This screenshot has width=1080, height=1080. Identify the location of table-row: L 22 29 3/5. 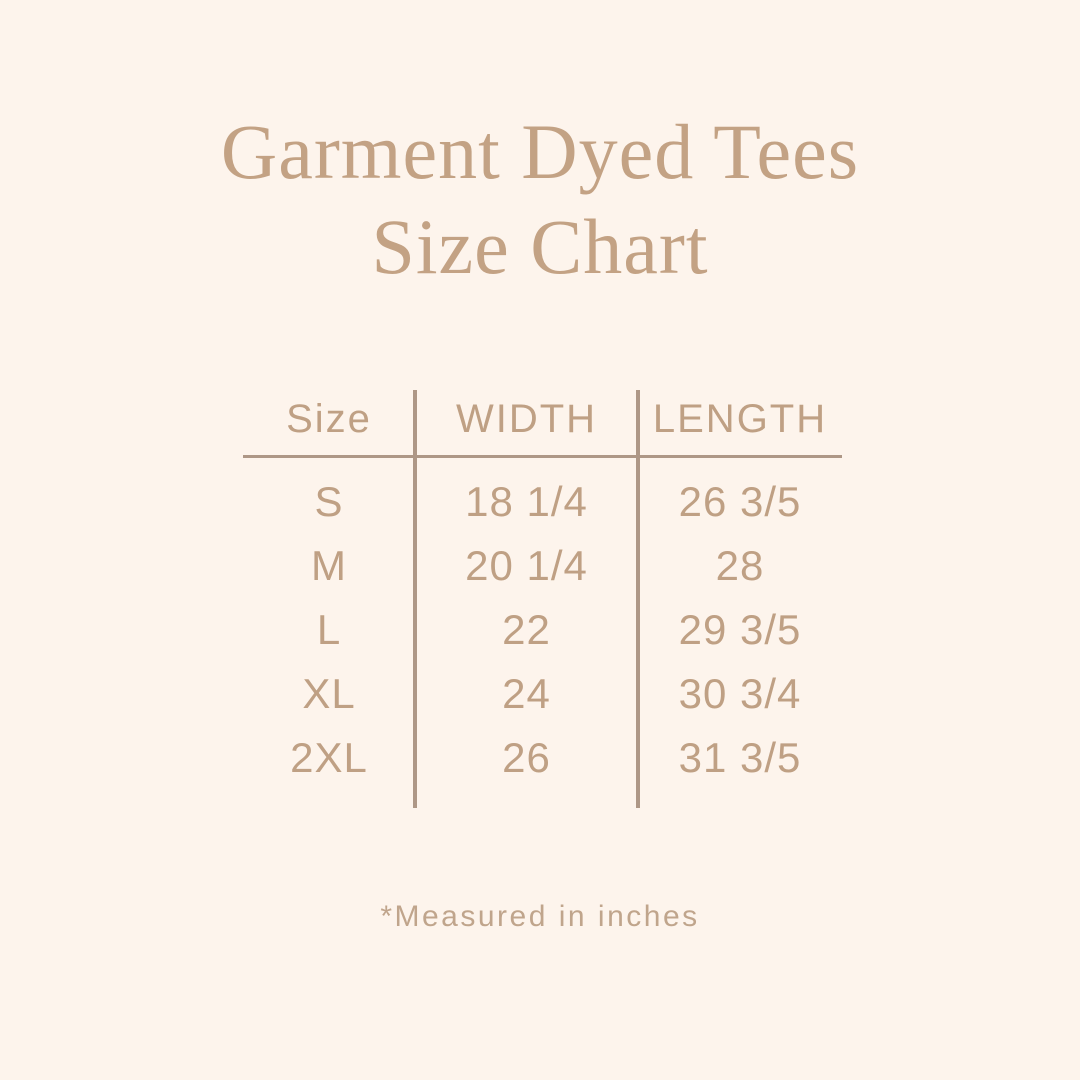
(542, 630).